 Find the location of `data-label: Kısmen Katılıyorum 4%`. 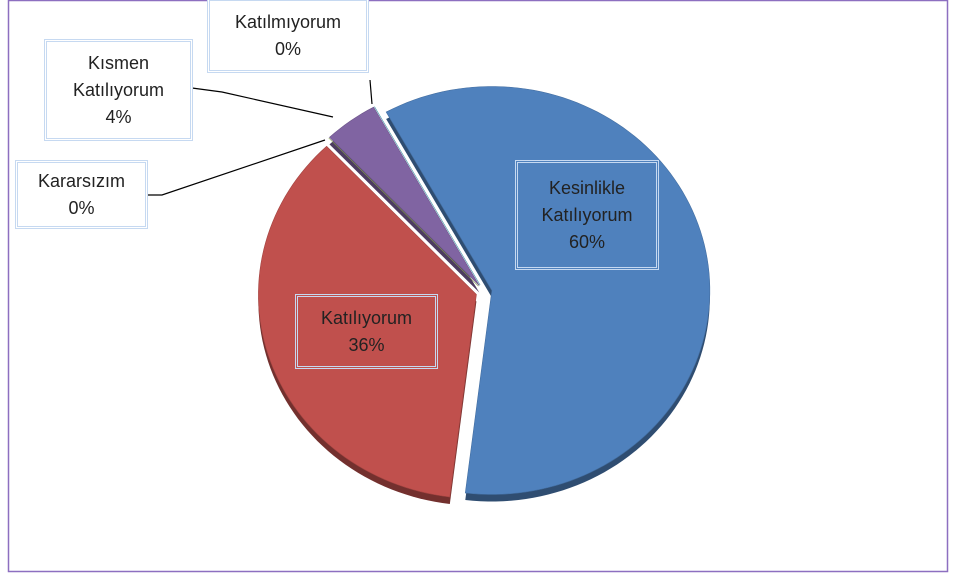

data-label: Kısmen Katılıyorum 4% is located at coordinates (118, 90).